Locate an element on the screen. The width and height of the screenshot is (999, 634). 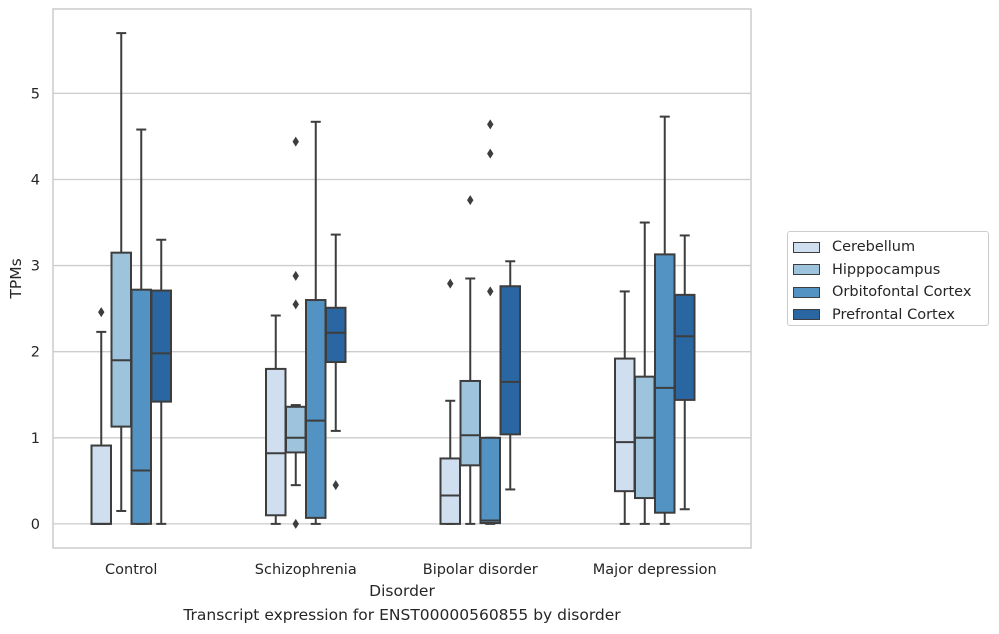
y-tick-label: 2 is located at coordinates (35, 353).